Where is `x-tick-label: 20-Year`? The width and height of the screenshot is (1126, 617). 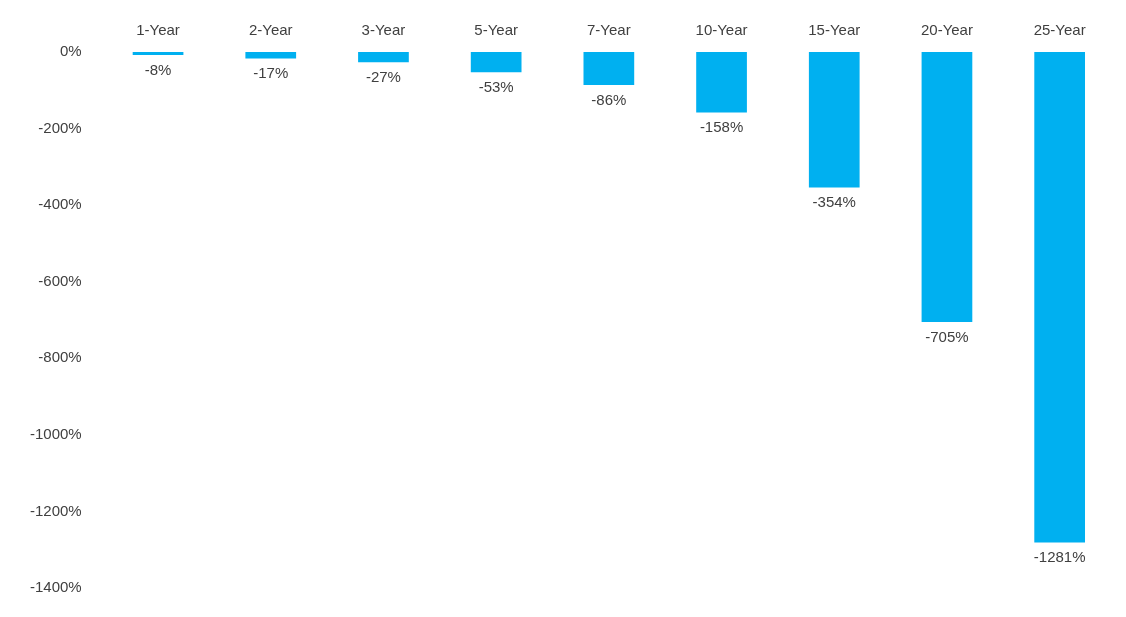
x-tick-label: 20-Year is located at coordinates (946, 30).